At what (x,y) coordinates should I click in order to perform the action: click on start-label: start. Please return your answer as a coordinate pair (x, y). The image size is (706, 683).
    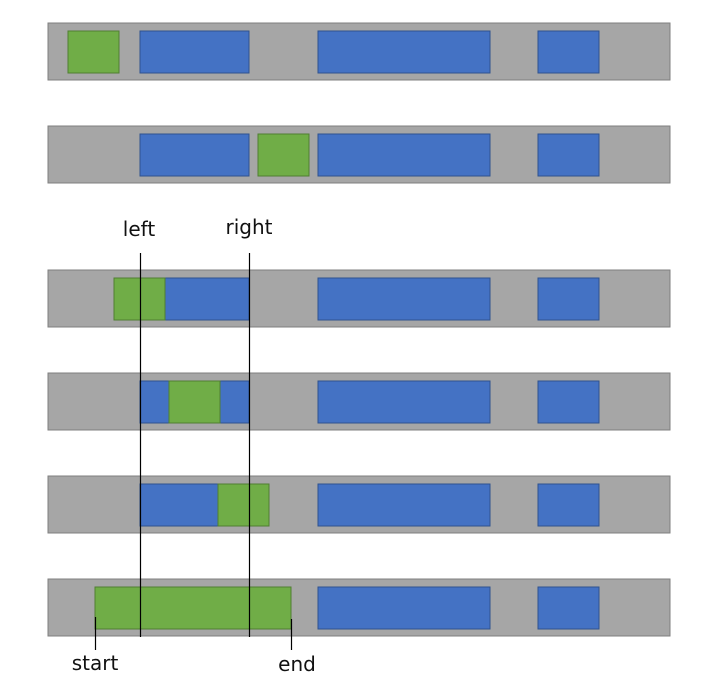
    Looking at the image, I should click on (95, 663).